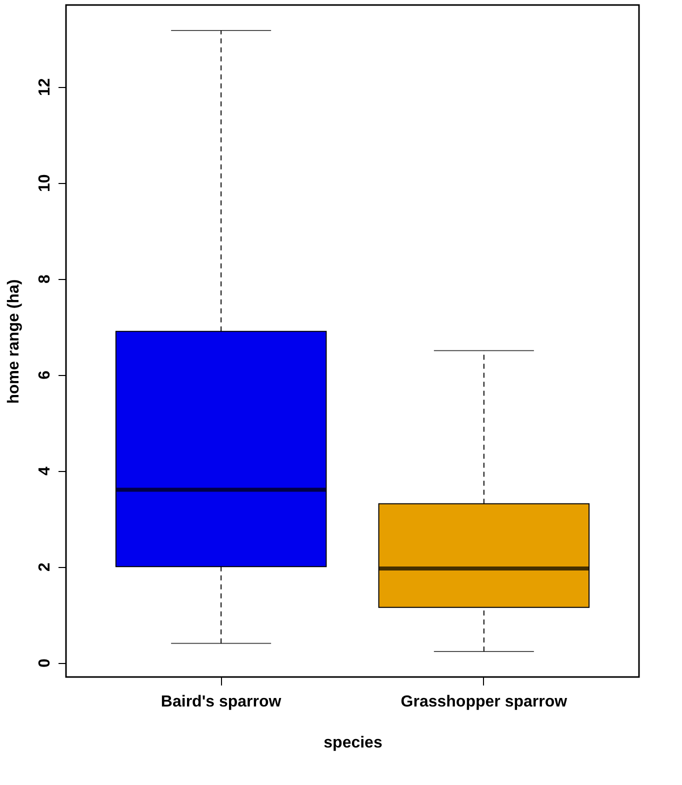 The width and height of the screenshot is (682, 785). I want to click on x-tick-label: Baird's sparrow, so click(221, 702).